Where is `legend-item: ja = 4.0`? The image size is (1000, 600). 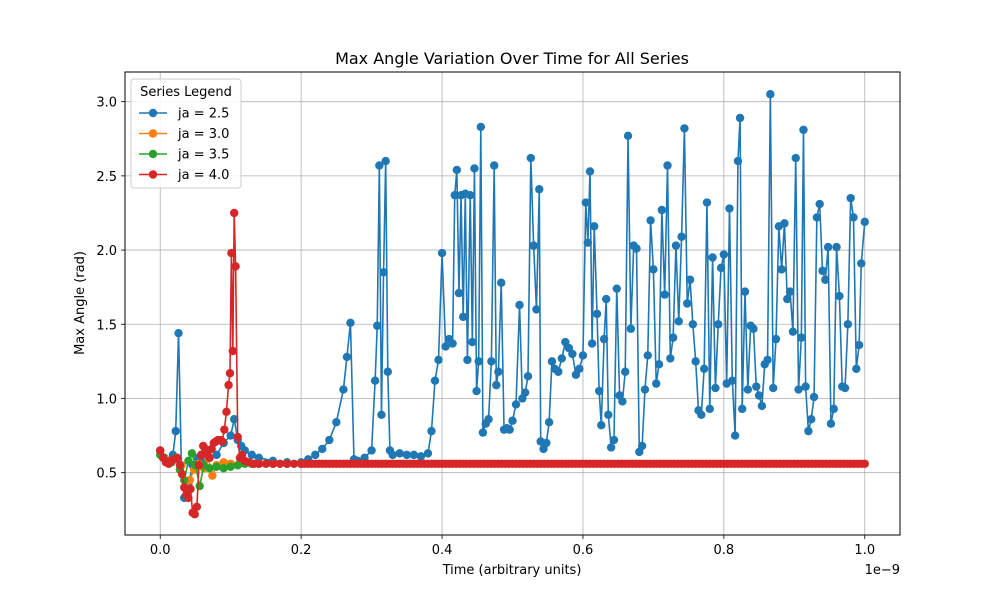
legend-item: ja = 4.0 is located at coordinates (184, 175).